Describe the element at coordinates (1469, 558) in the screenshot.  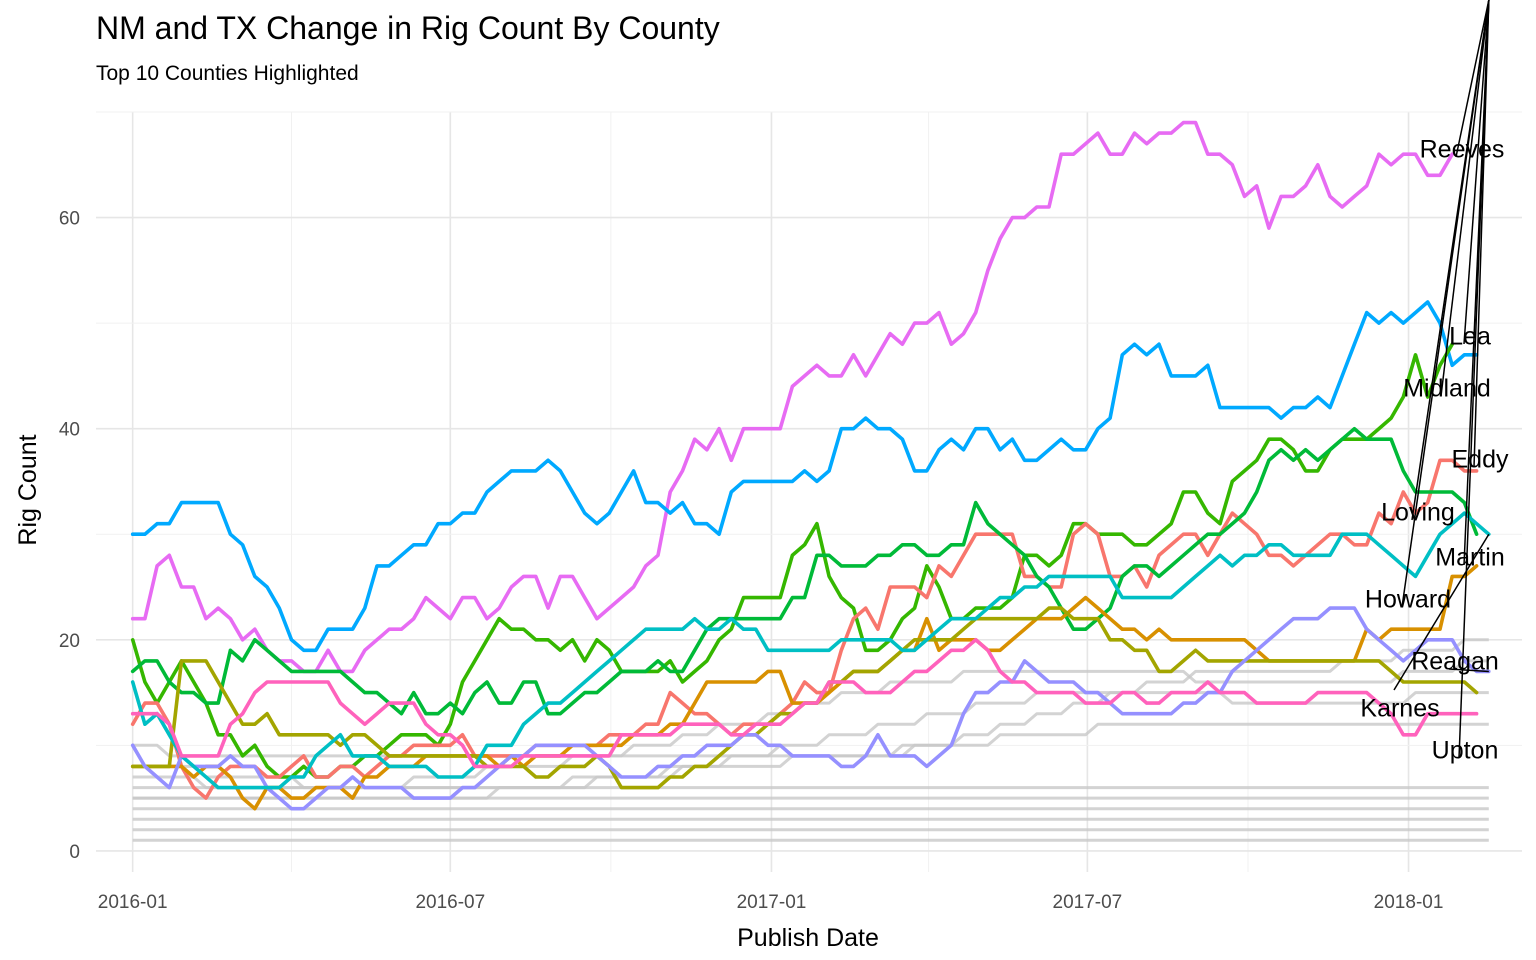
I see `series-label-martin: Martin` at that location.